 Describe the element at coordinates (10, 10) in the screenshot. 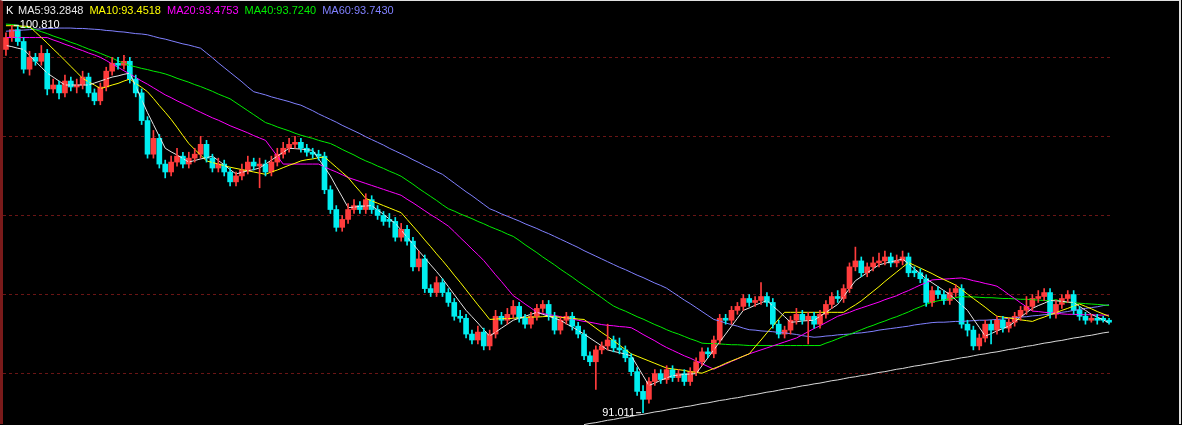

I see `annotation: K` at that location.